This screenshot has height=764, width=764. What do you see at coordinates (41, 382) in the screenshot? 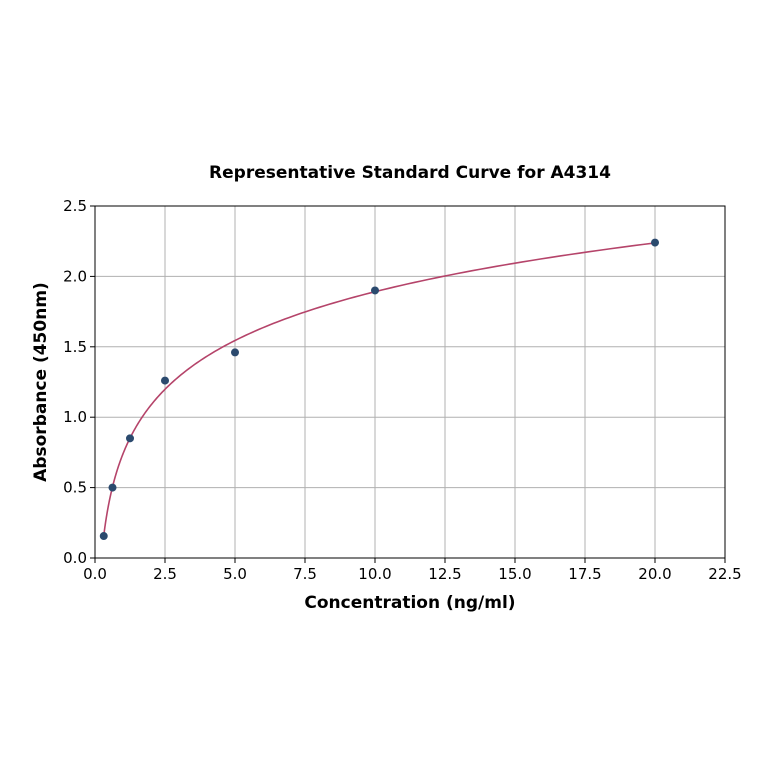
I see `y-axis-label: Absorbance (450nm)` at bounding box center [41, 382].